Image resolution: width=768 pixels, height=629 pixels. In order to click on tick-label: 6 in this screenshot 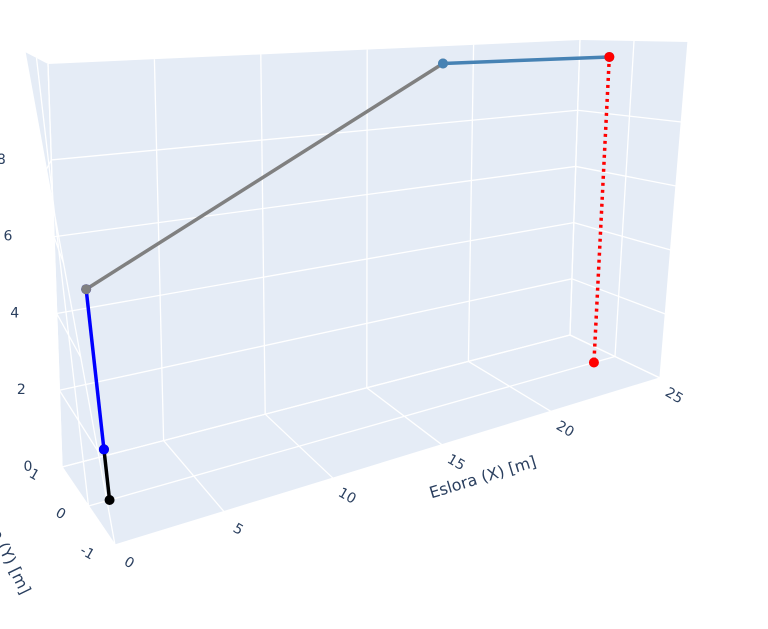, I will do `click(8, 237)`.